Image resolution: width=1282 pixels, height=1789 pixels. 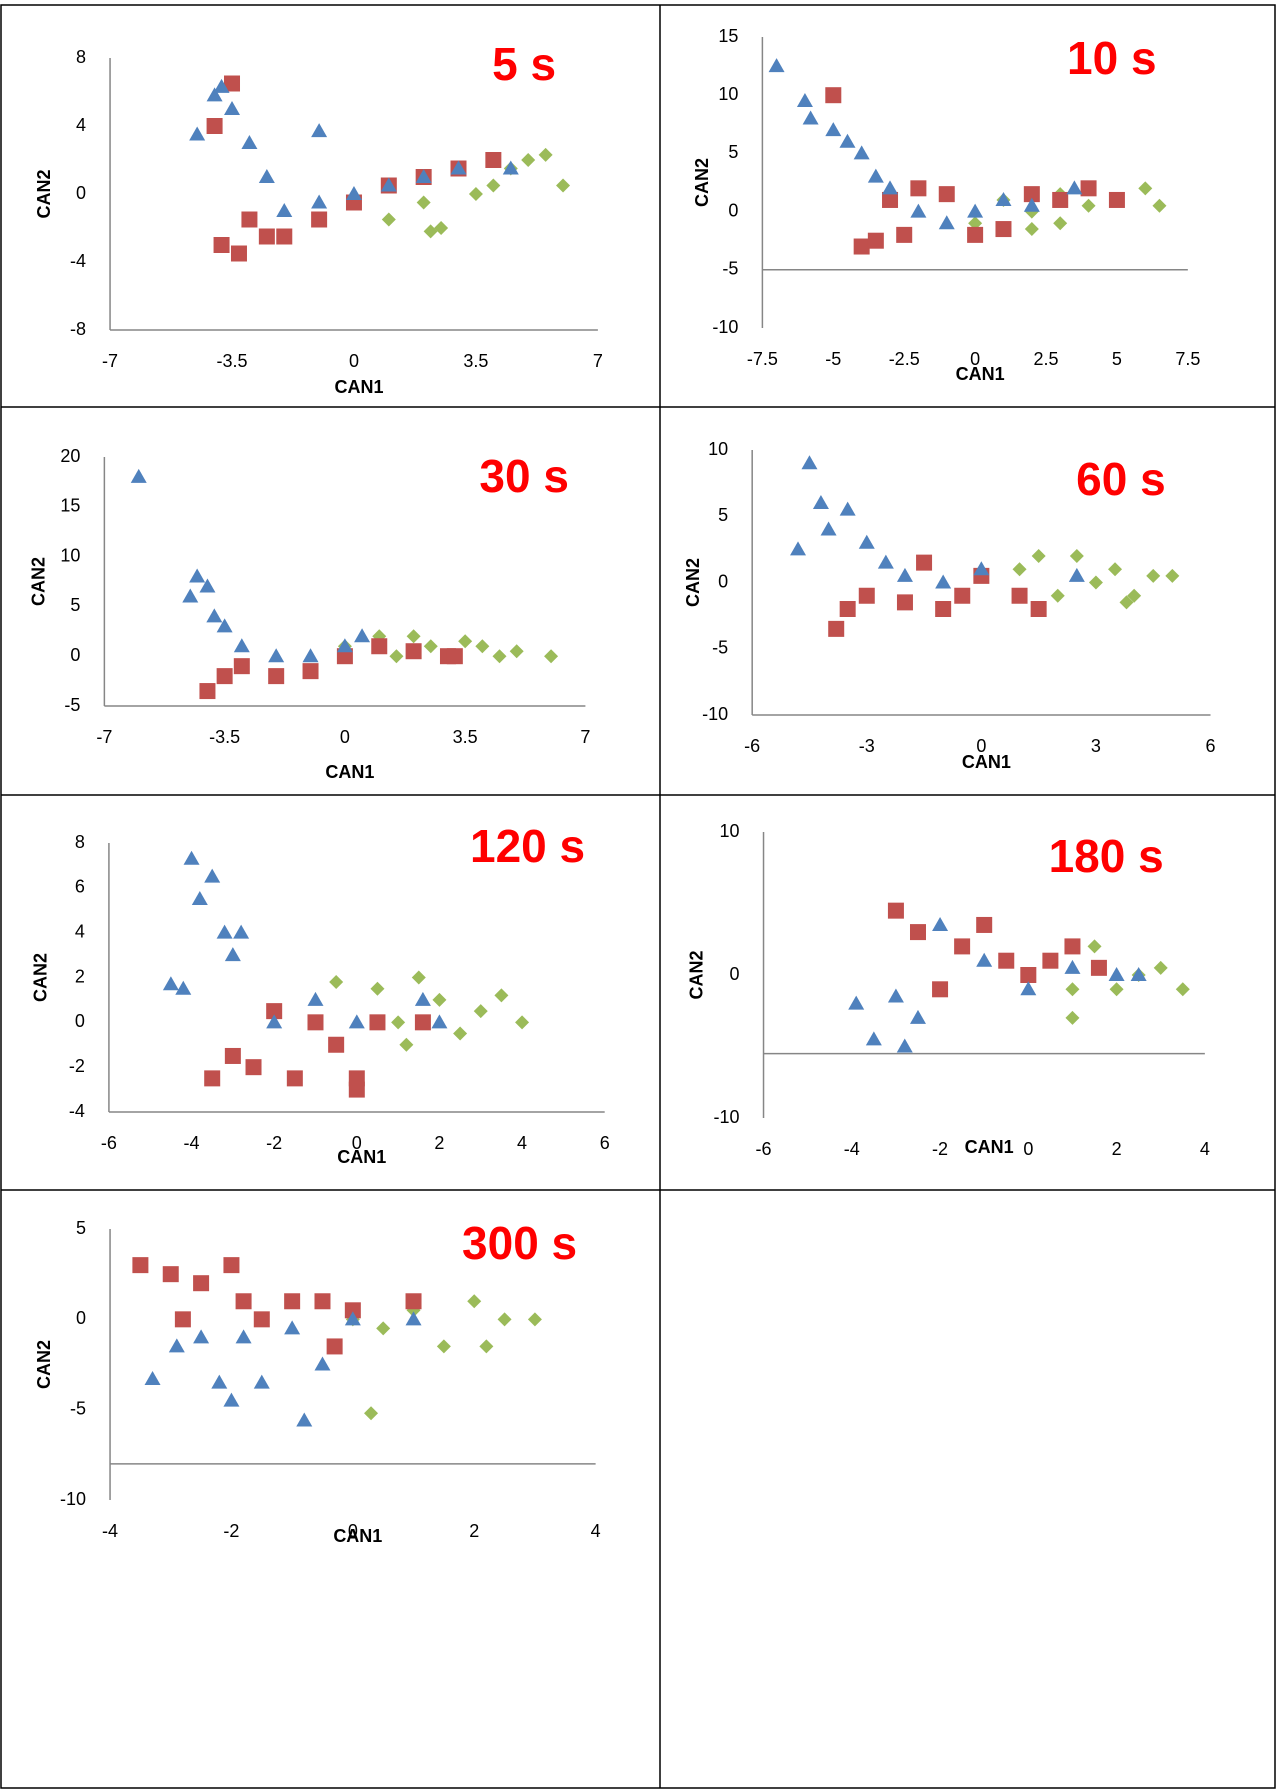 What do you see at coordinates (309, 614) in the screenshot?
I see `scatter-chart: -5 0 5 10 15 20 -7 -3.5 0 3.5 7 CAN1 CAN2 30 s` at bounding box center [309, 614].